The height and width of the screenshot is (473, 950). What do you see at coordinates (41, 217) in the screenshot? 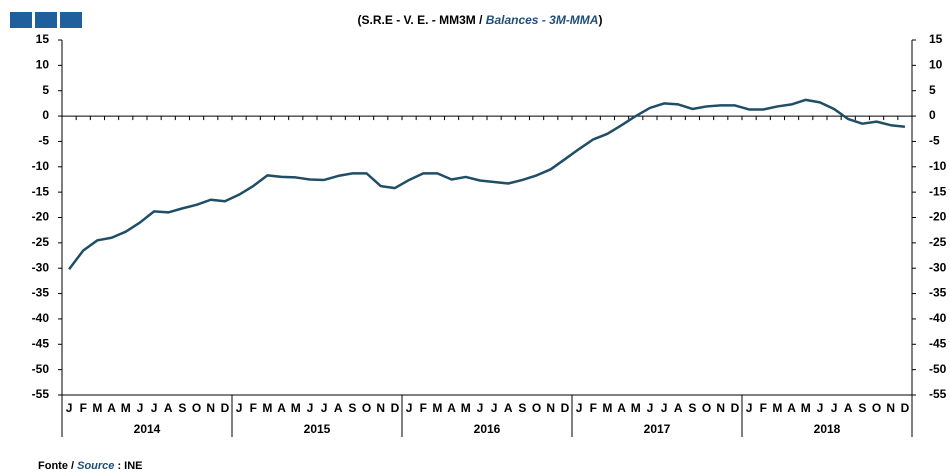
I see `y-tick-label: -20` at bounding box center [41, 217].